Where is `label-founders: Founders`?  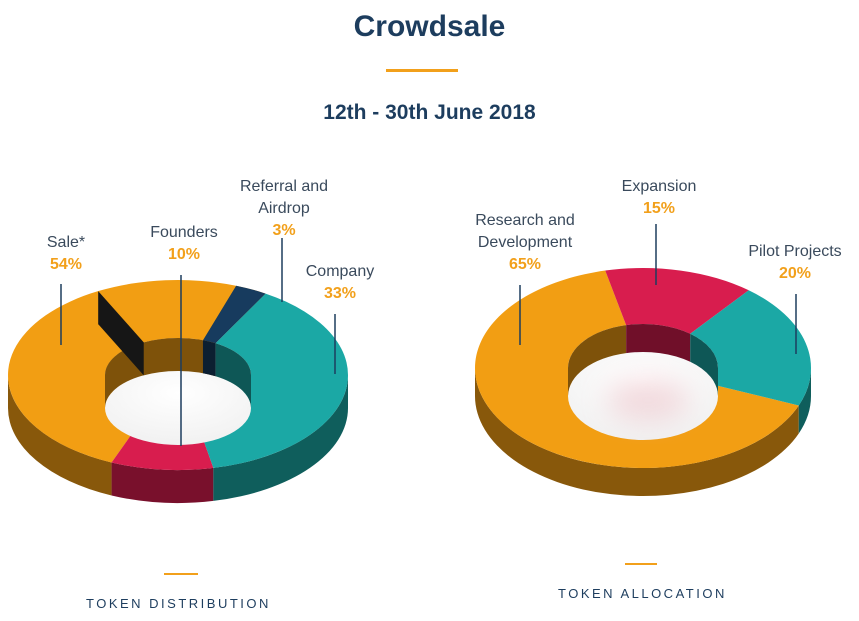
label-founders: Founders is located at coordinates (184, 232).